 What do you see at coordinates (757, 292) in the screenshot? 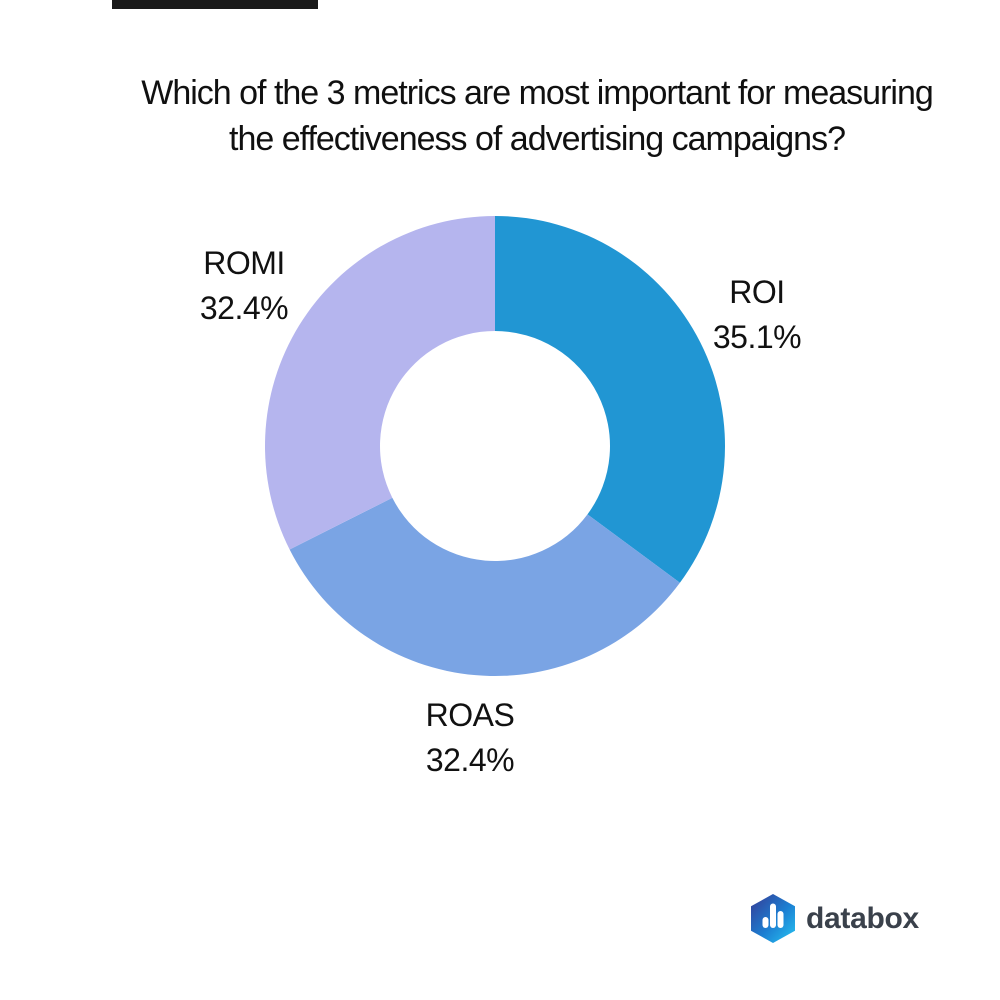
I see `slice-label-roi-name: ROI` at bounding box center [757, 292].